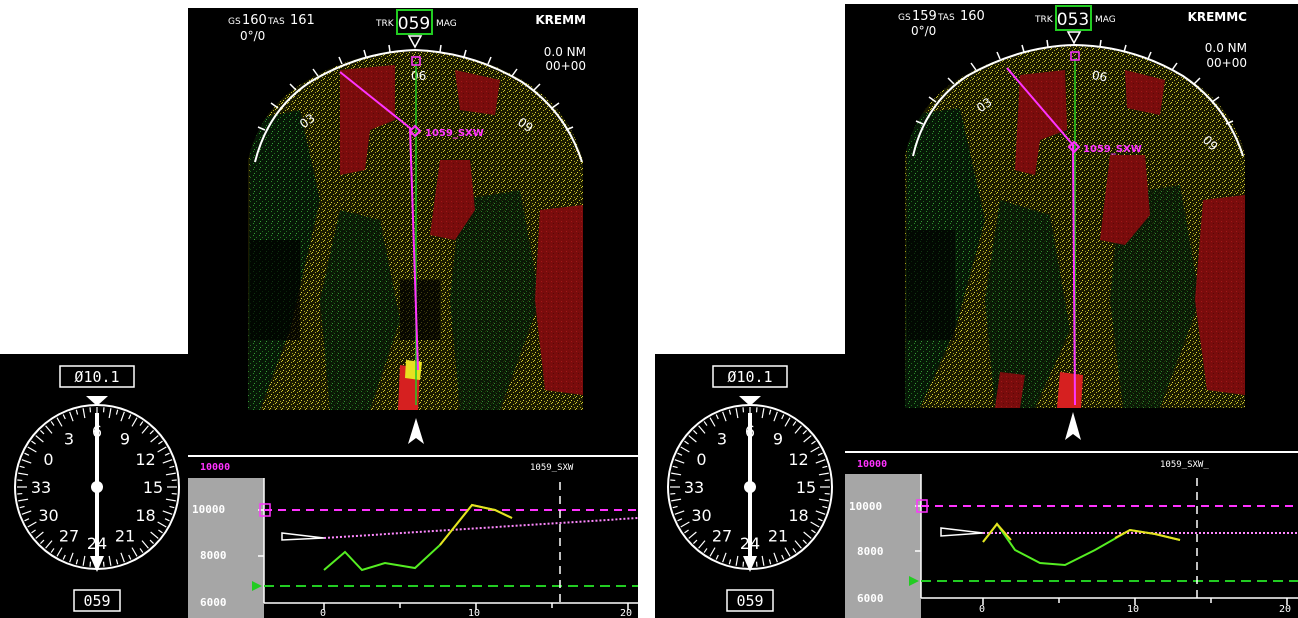 This screenshot has width=1298, height=618. Describe the element at coordinates (125, 535) in the screenshot. I see `dial-label: 21` at that location.